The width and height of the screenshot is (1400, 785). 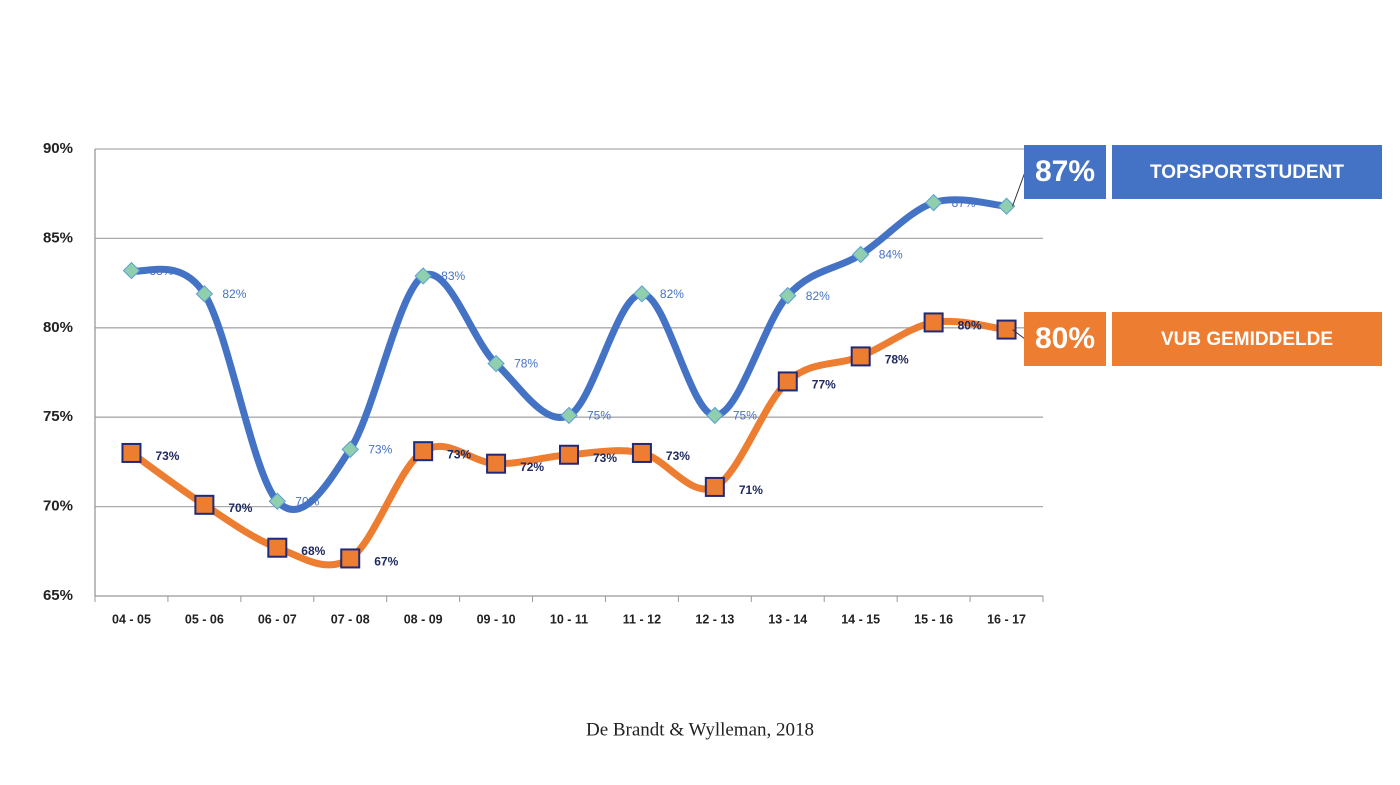 What do you see at coordinates (386, 562) in the screenshot?
I see `data-label: 67%` at bounding box center [386, 562].